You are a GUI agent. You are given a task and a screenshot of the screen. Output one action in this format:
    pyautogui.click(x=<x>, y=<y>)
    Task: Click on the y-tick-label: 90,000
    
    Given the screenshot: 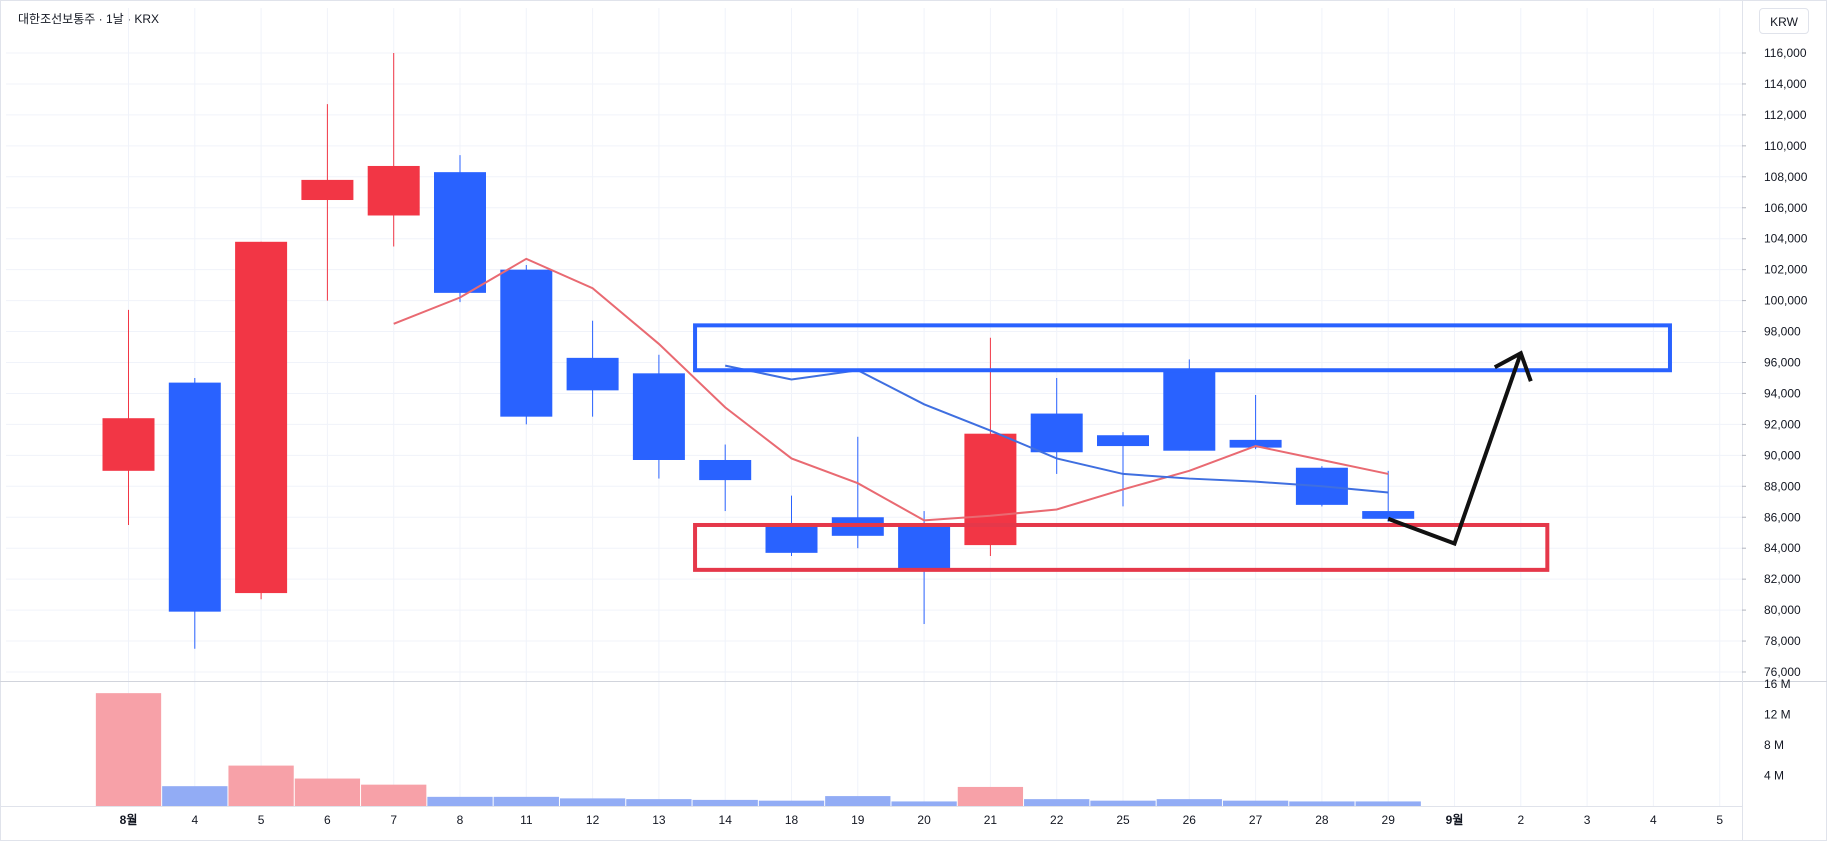 What is the action you would take?
    pyautogui.click(x=1782, y=455)
    